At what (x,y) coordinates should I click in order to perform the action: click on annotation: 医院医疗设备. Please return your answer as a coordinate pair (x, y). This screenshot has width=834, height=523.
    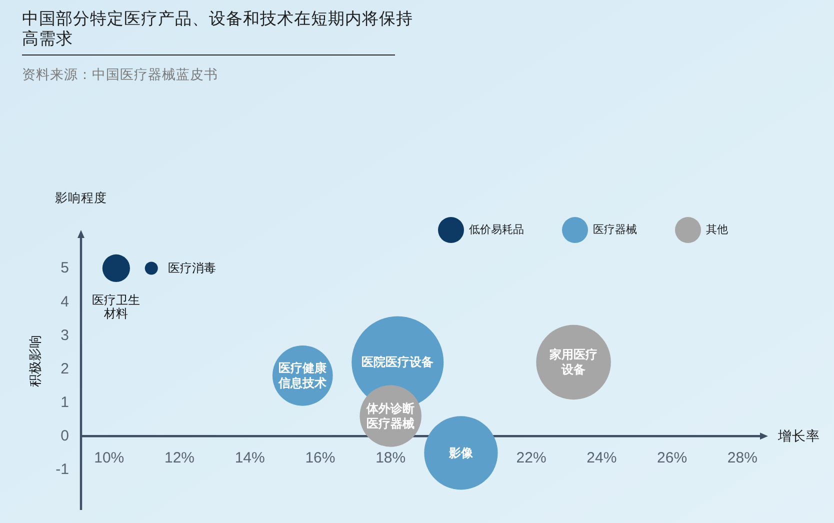
    Looking at the image, I should click on (398, 362).